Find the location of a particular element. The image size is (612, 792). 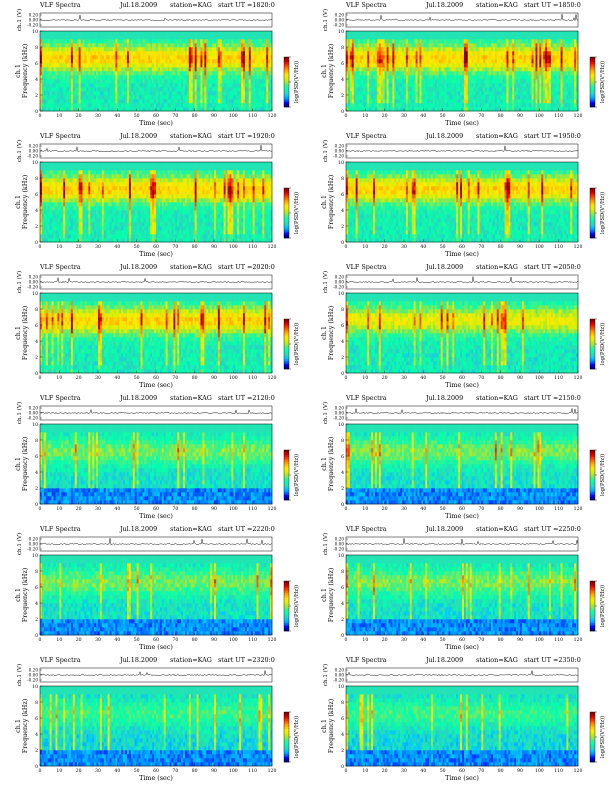

x-tick-label: 50 is located at coordinates (443, 116).